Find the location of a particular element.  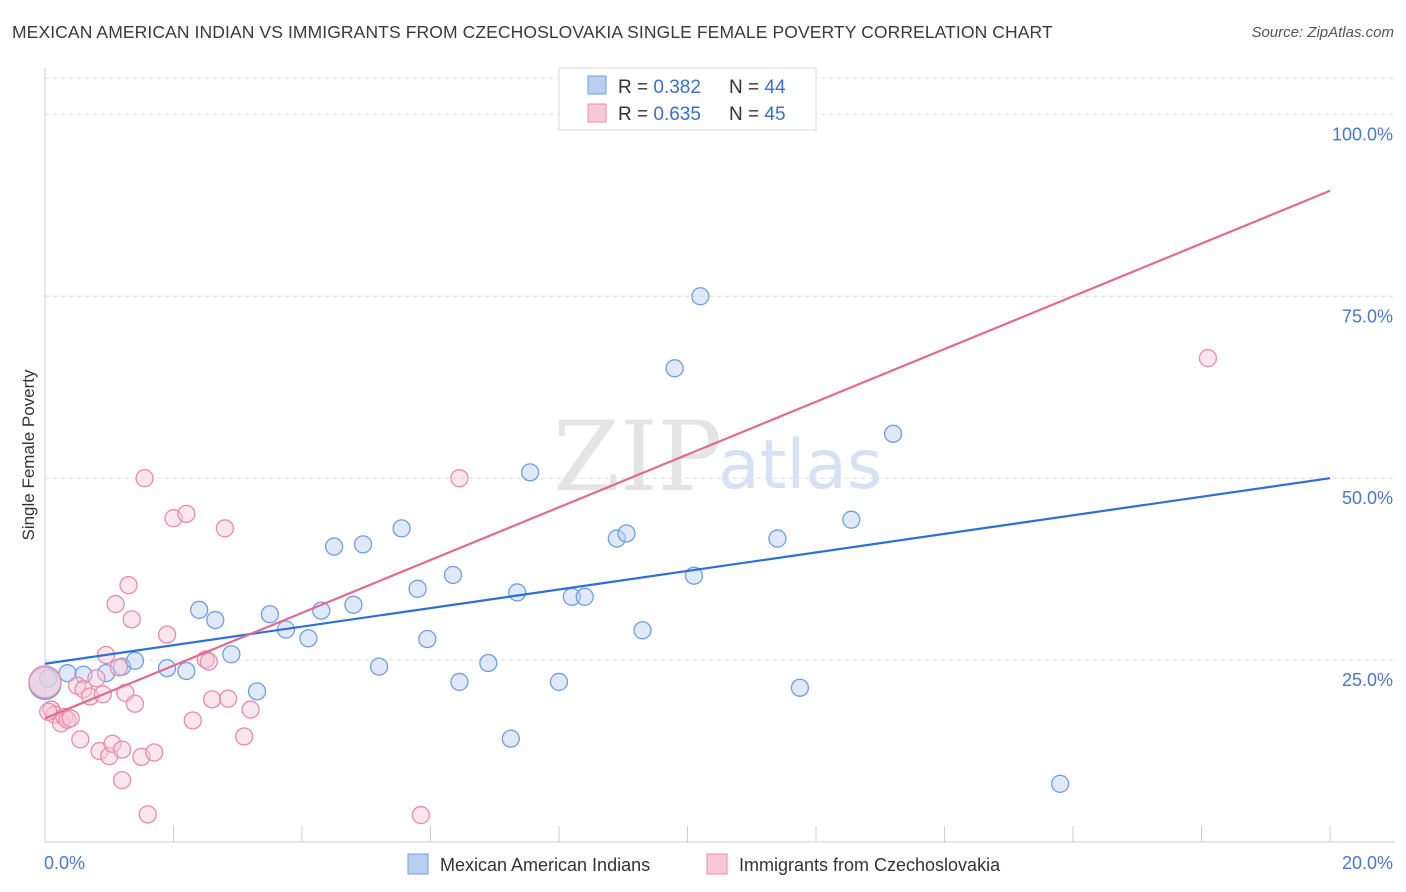

y-axis-title: Single Female Poverty is located at coordinates (28, 455).